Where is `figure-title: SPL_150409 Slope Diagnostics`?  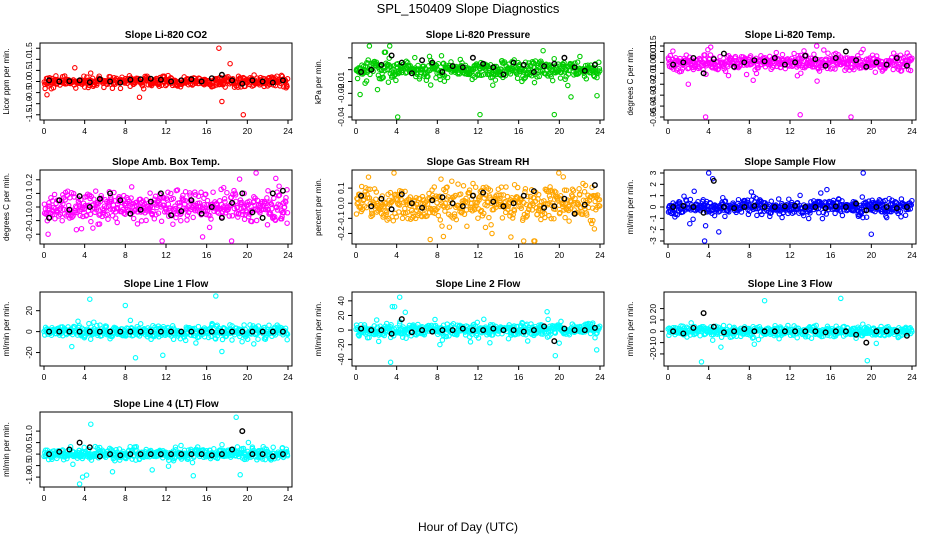
figure-title: SPL_150409 Slope Diagnostics is located at coordinates (468, 8).